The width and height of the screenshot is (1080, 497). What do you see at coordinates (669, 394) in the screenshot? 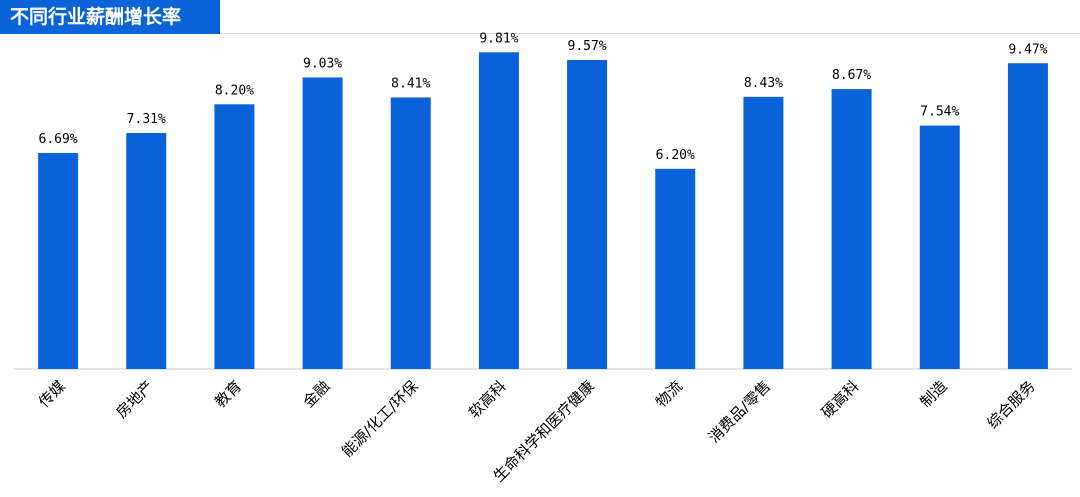
I see `category-label-7: 物流` at bounding box center [669, 394].